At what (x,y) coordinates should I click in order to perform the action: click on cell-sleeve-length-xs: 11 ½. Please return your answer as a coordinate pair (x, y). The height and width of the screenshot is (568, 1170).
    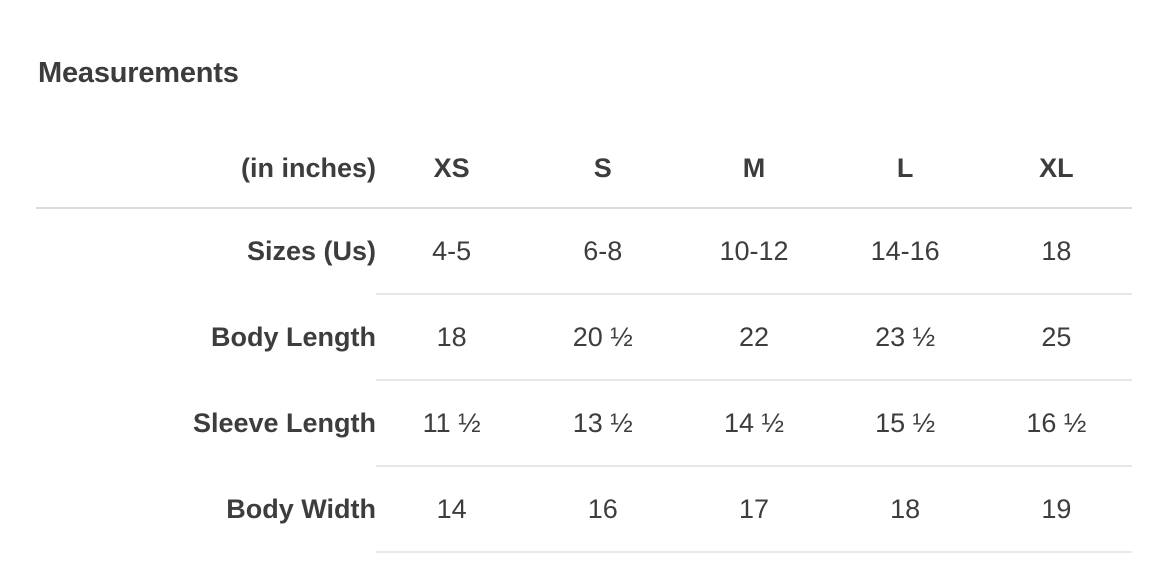
    Looking at the image, I should click on (452, 423).